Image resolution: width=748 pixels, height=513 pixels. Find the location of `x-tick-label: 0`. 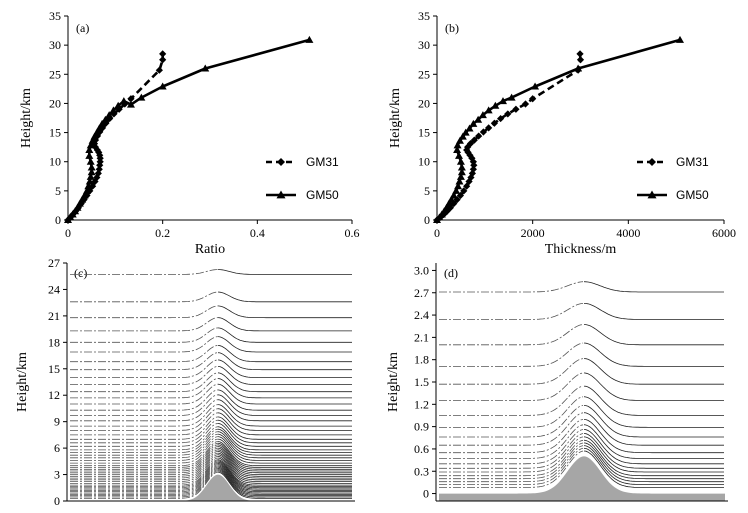

x-tick-label: 0 is located at coordinates (437, 233).